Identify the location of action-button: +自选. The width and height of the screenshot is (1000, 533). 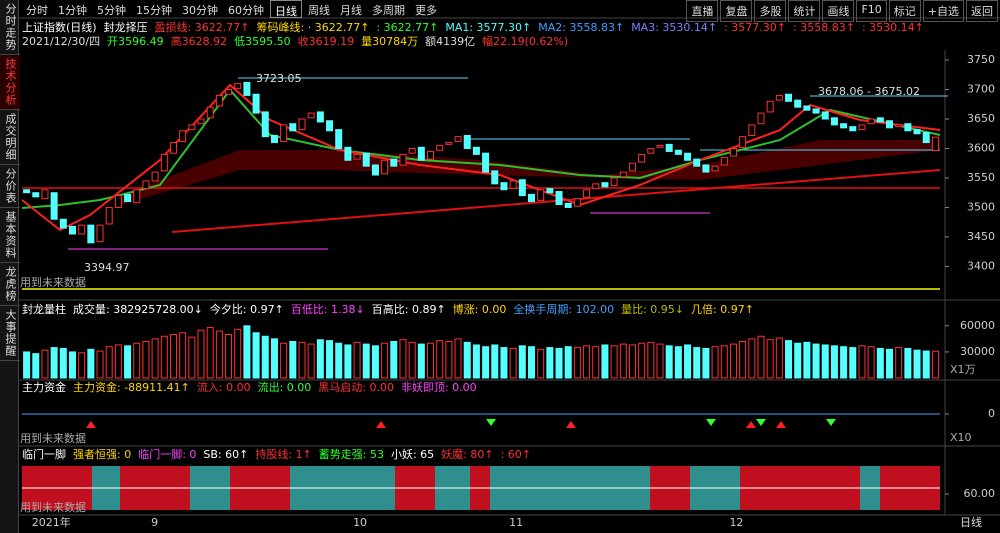
(943, 11).